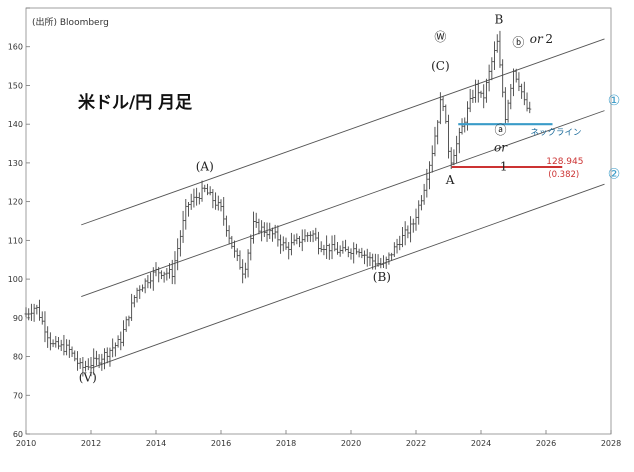 The image size is (634, 472). What do you see at coordinates (556, 133) in the screenshot?
I see `neckline-label: ネックライン` at bounding box center [556, 133].